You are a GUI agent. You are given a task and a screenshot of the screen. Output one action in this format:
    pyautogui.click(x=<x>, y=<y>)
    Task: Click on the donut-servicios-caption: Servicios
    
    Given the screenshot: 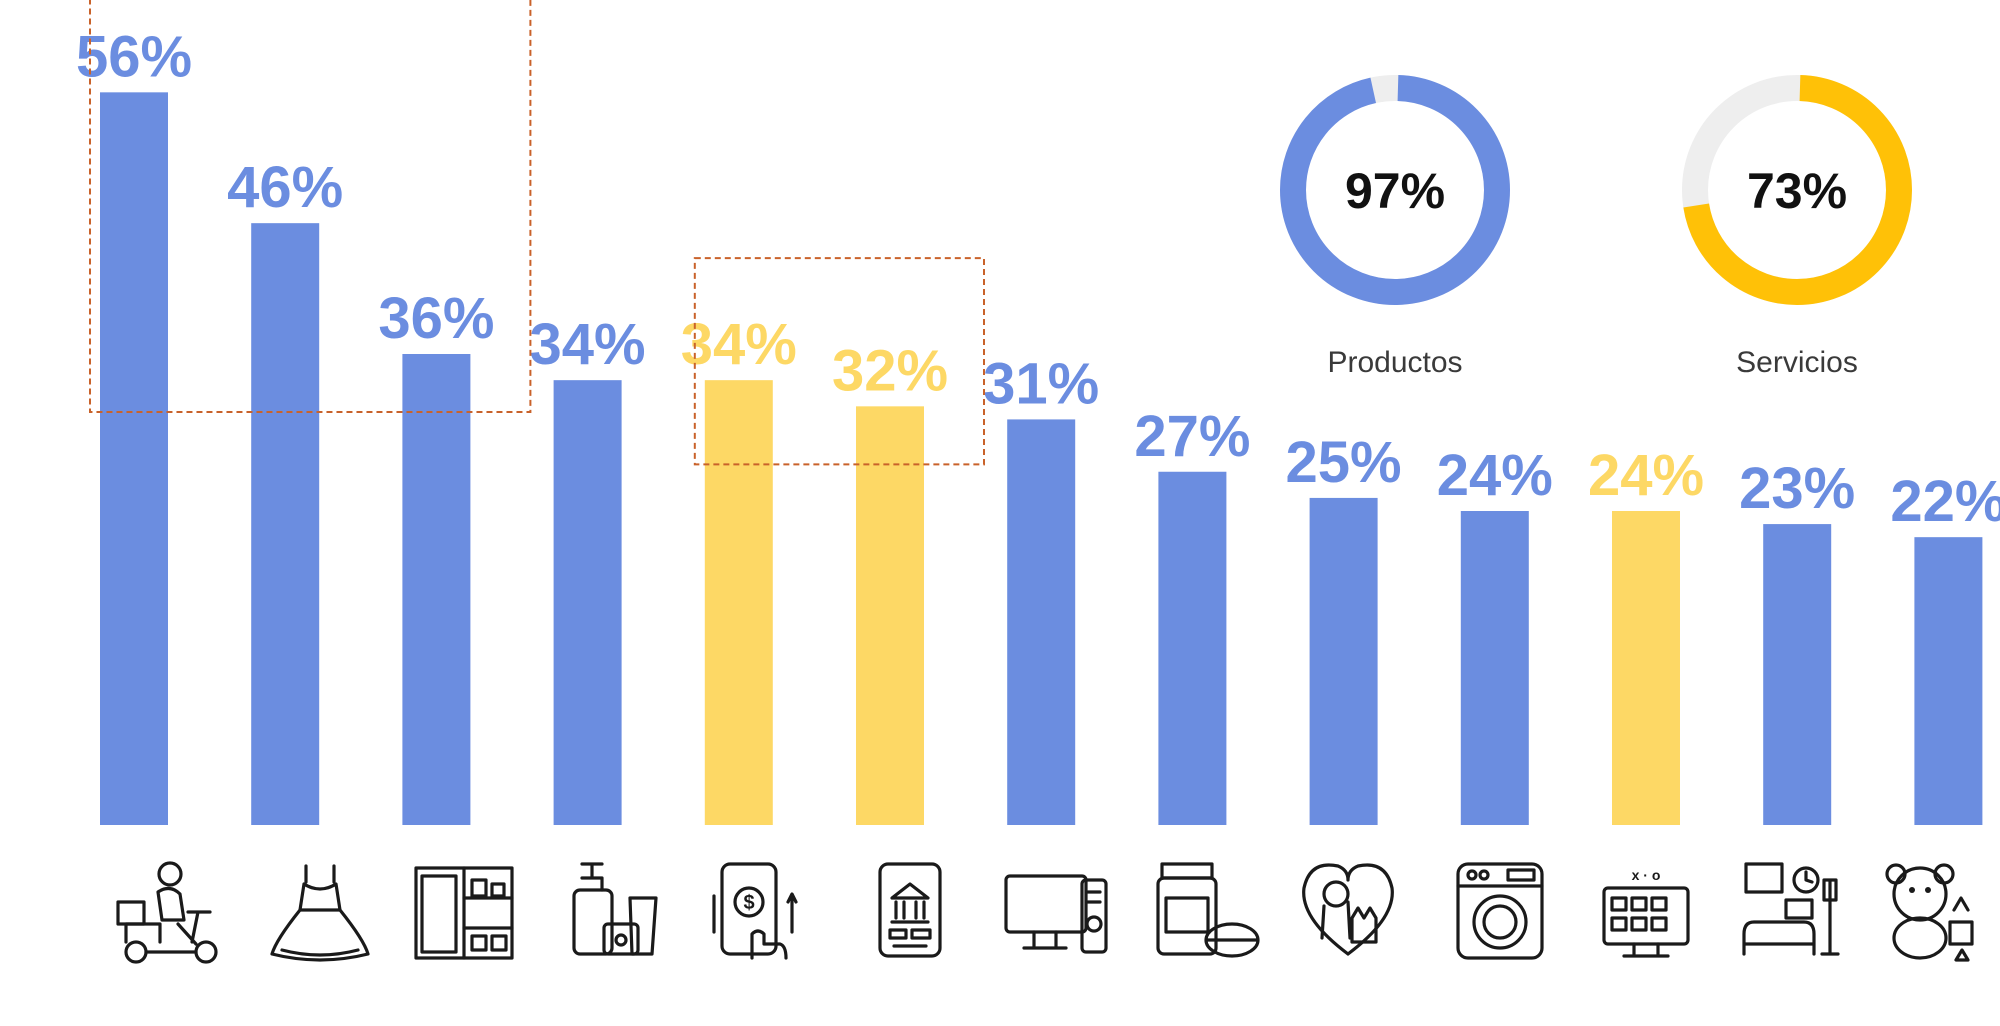 What is the action you would take?
    pyautogui.click(x=1797, y=362)
    